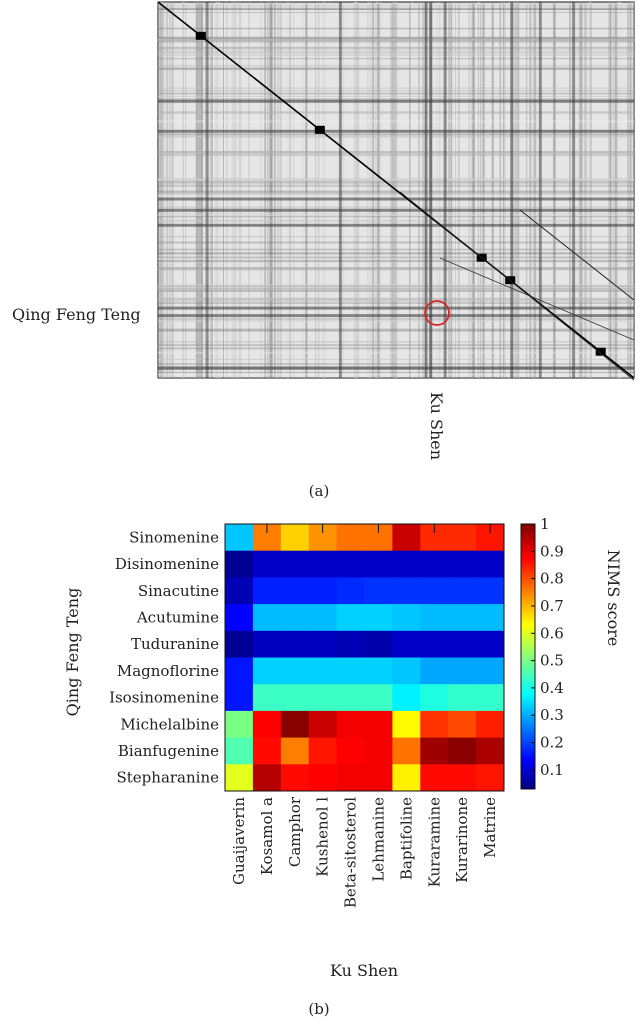  I want to click on colorbar-tick-label: 0.9, so click(552, 551).